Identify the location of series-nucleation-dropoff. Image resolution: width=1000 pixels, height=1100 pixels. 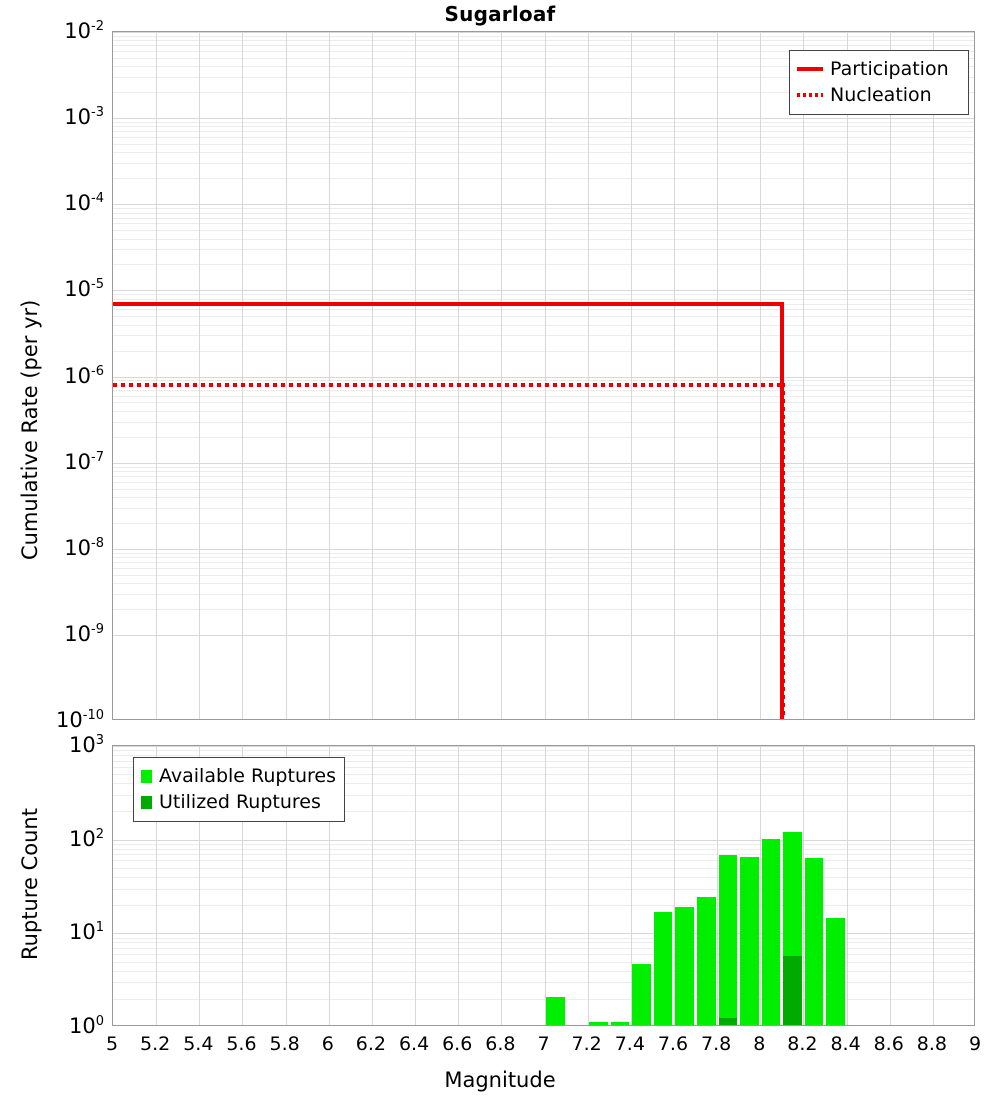
(782, 550).